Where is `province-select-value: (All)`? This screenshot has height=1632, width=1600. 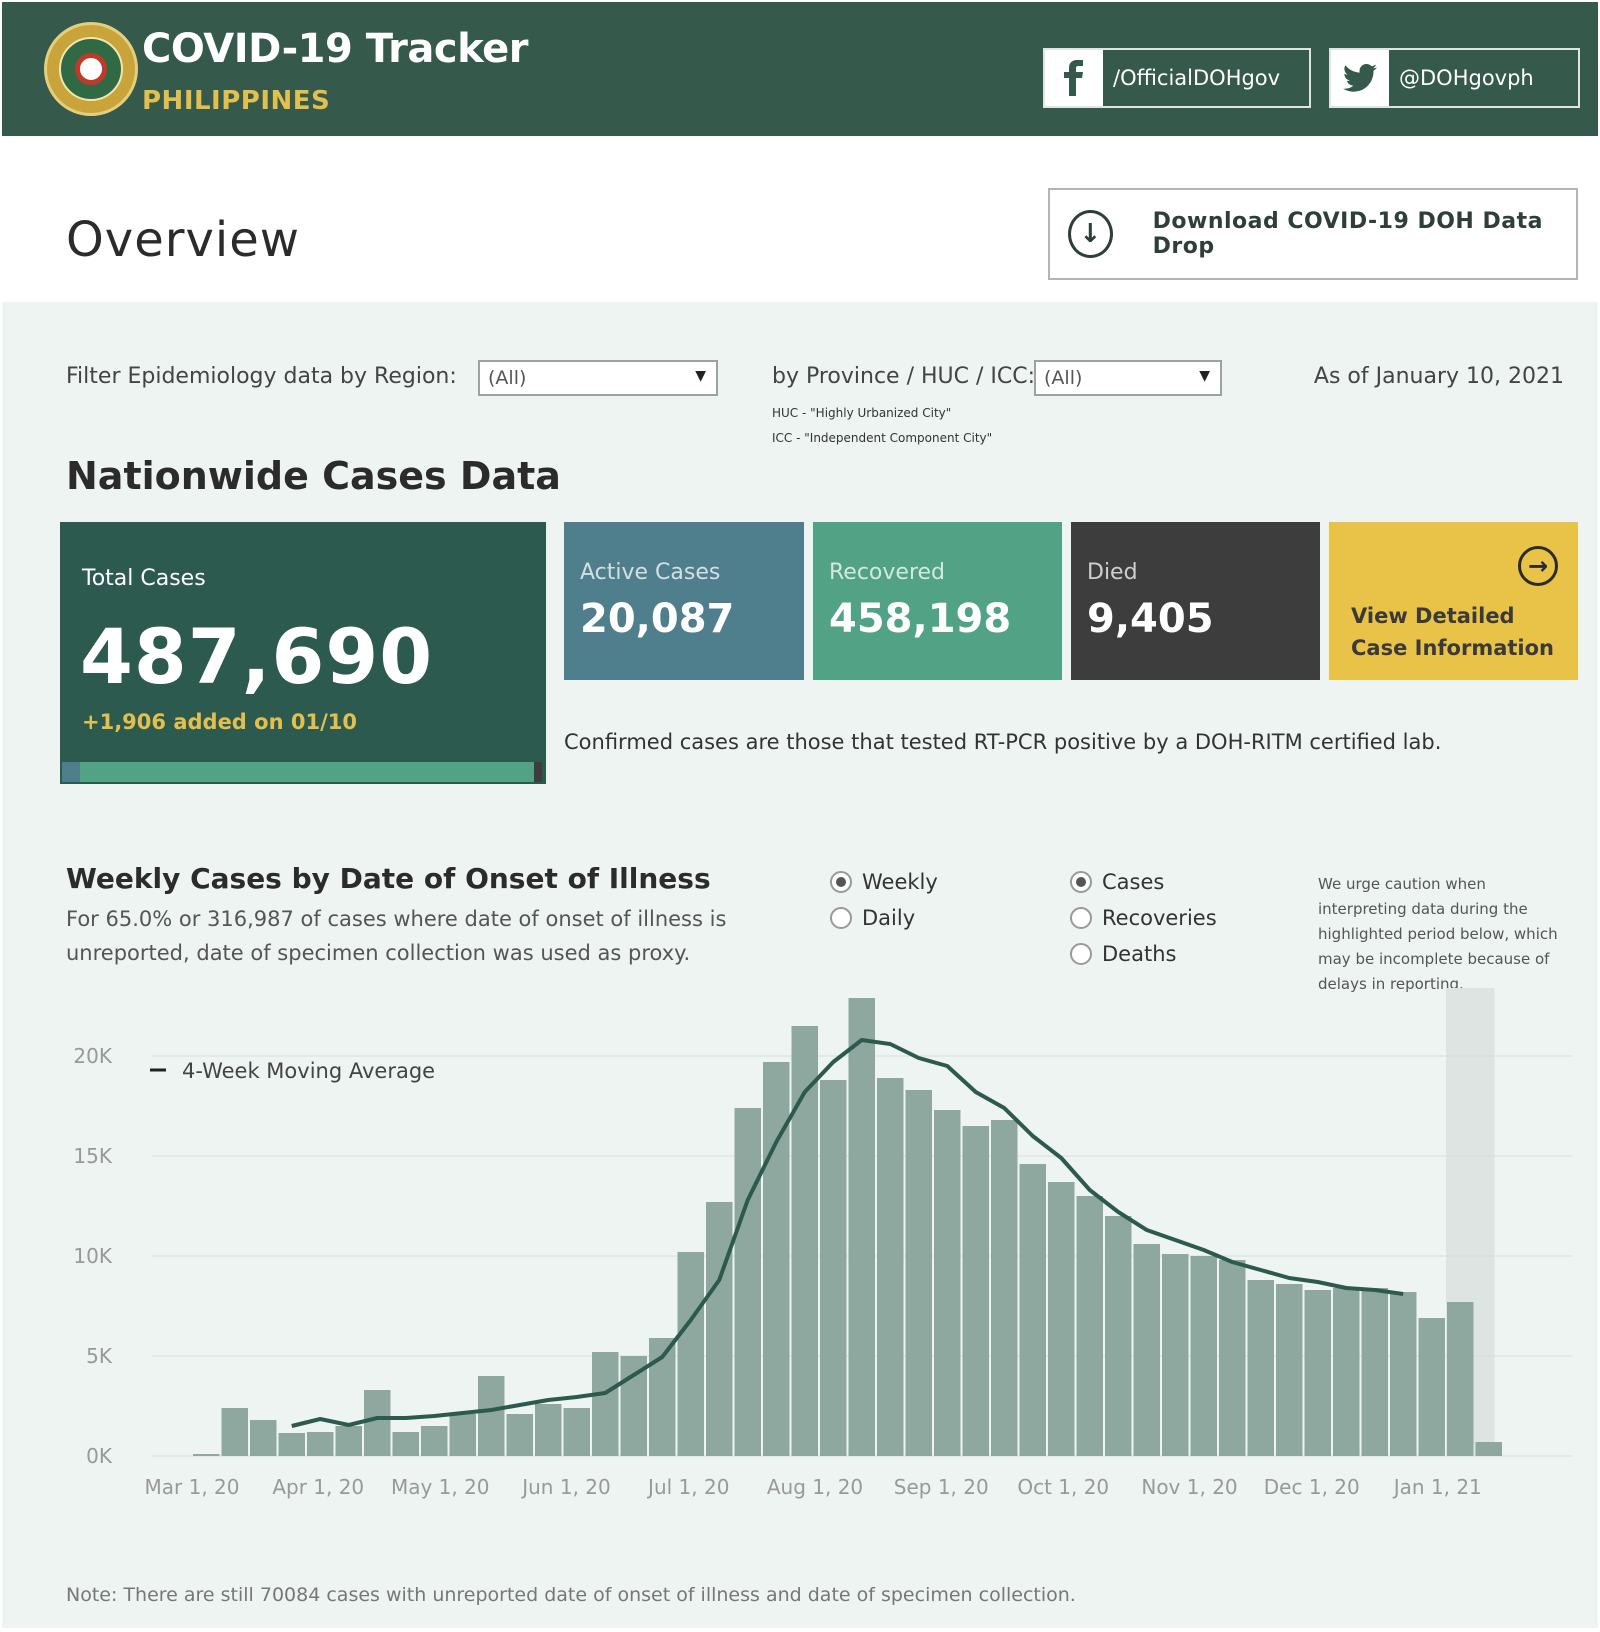
province-select-value: (All) is located at coordinates (1063, 378).